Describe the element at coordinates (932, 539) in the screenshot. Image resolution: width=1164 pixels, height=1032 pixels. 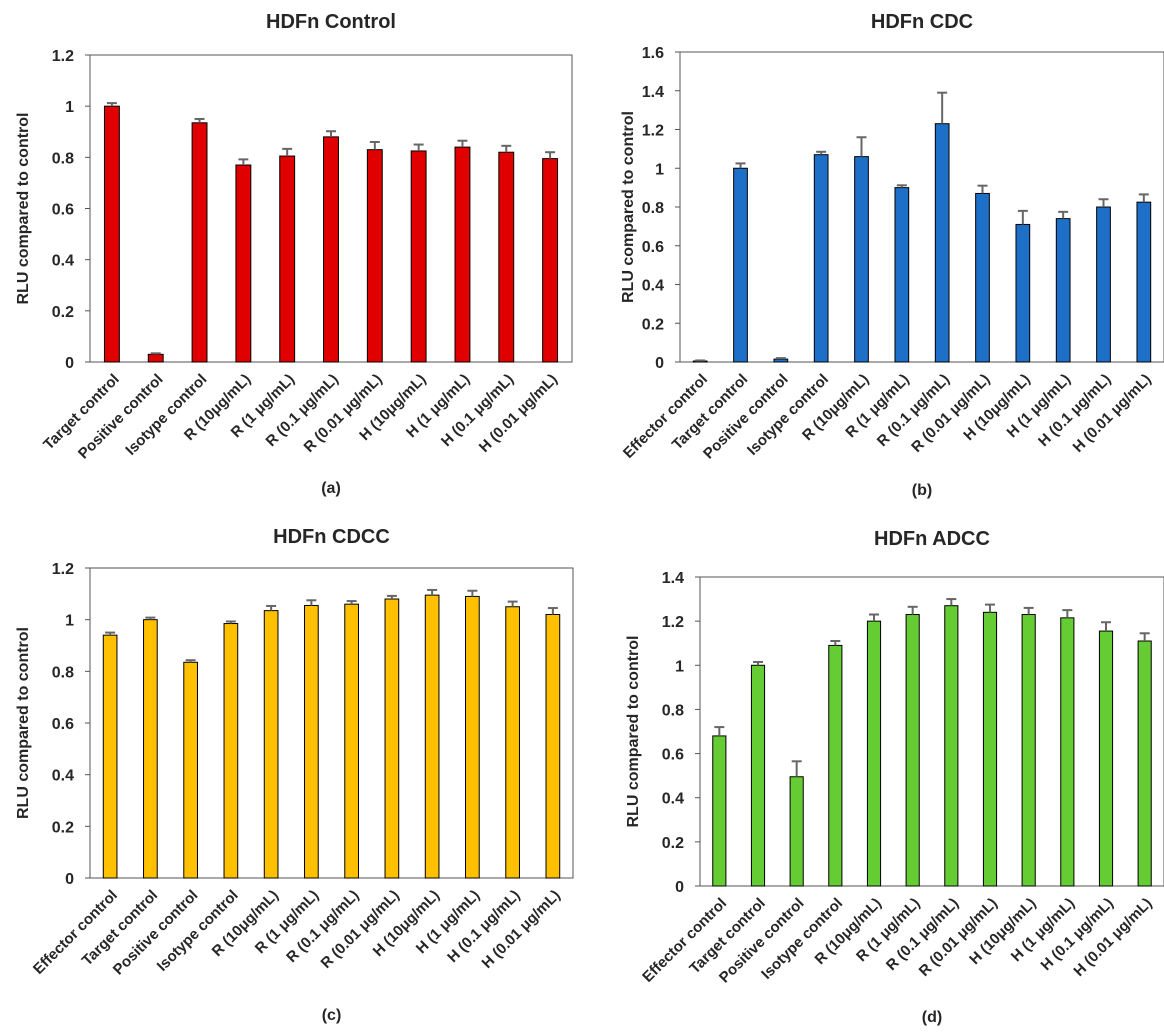
I see `chart-title: HDFn ADCC` at that location.